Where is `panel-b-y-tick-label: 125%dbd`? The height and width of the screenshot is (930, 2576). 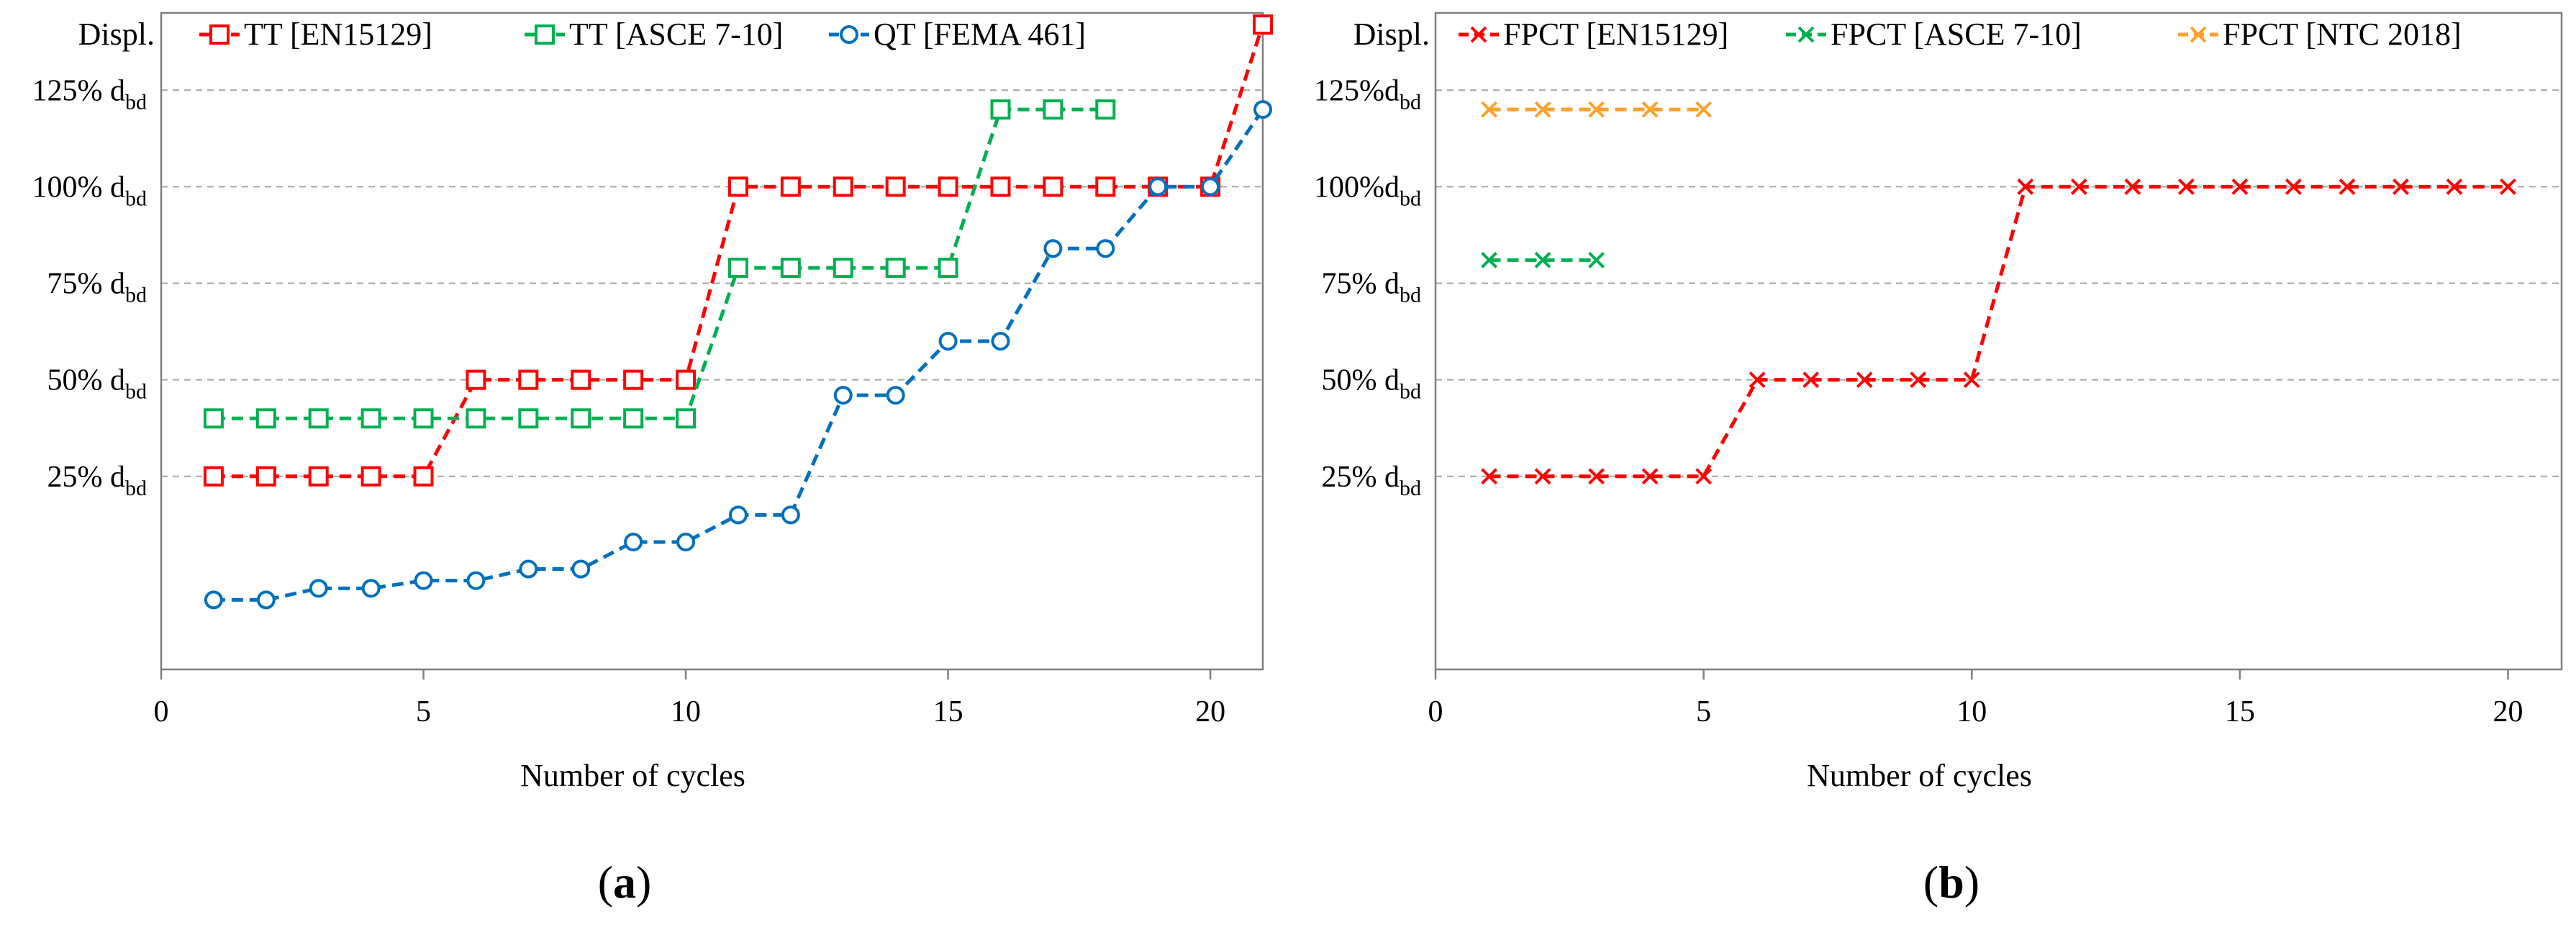 panel-b-y-tick-label: 125%dbd is located at coordinates (1367, 94).